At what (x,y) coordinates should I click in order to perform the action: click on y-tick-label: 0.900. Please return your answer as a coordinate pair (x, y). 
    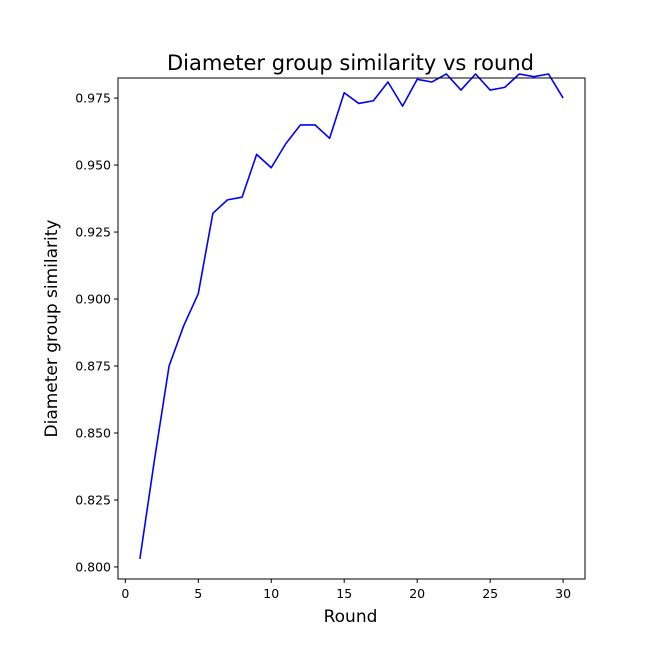
    Looking at the image, I should click on (93, 299).